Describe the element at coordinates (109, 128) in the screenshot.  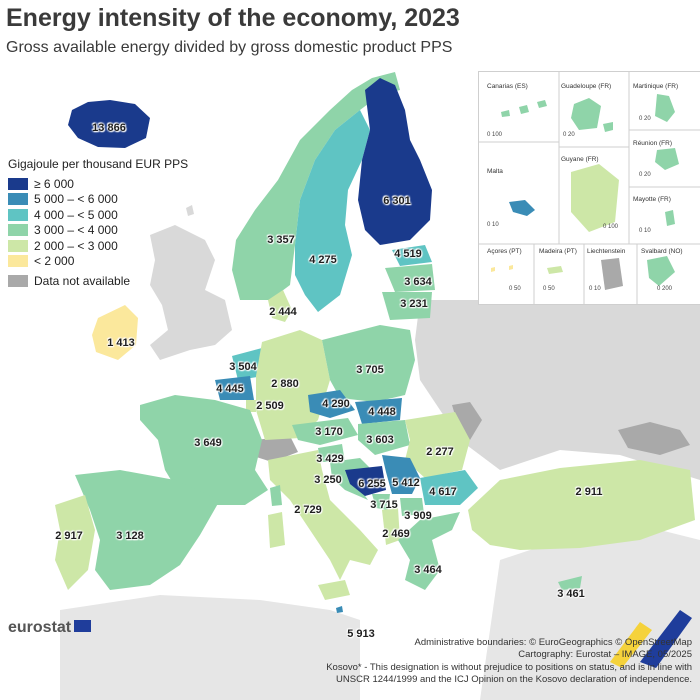
I see `value-label: 13 866` at that location.